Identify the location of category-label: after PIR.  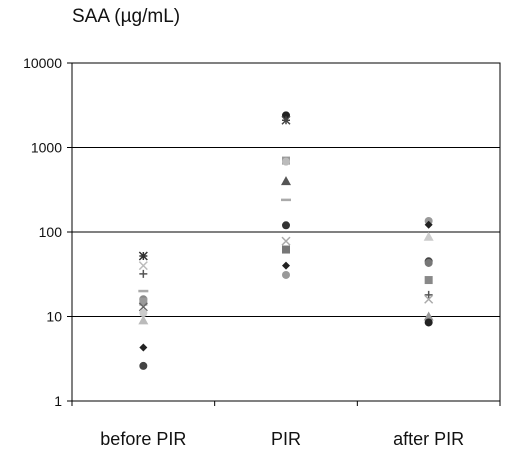
(428, 439).